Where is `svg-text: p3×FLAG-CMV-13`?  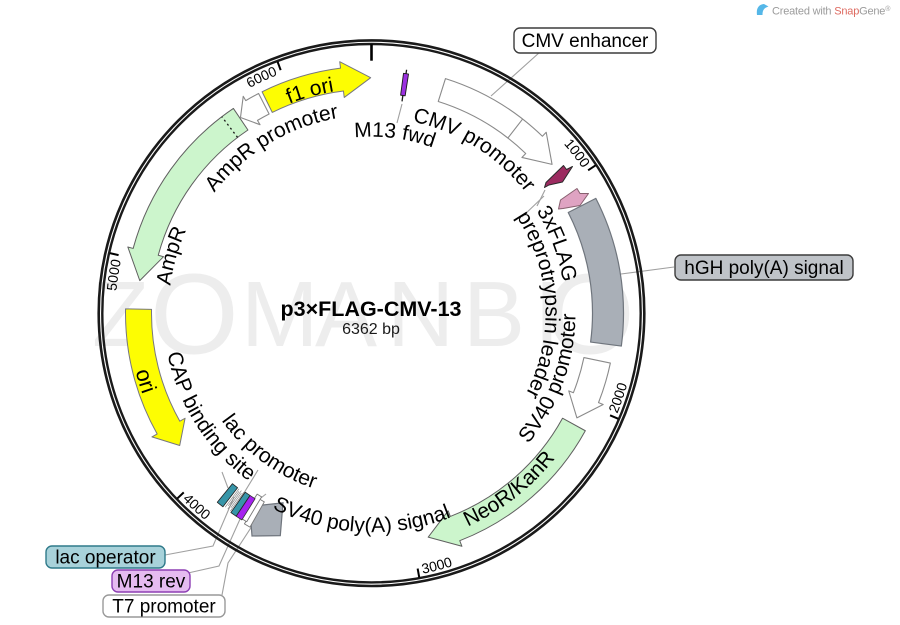 svg-text: p3×FLAG-CMV-13 is located at coordinates (371, 309).